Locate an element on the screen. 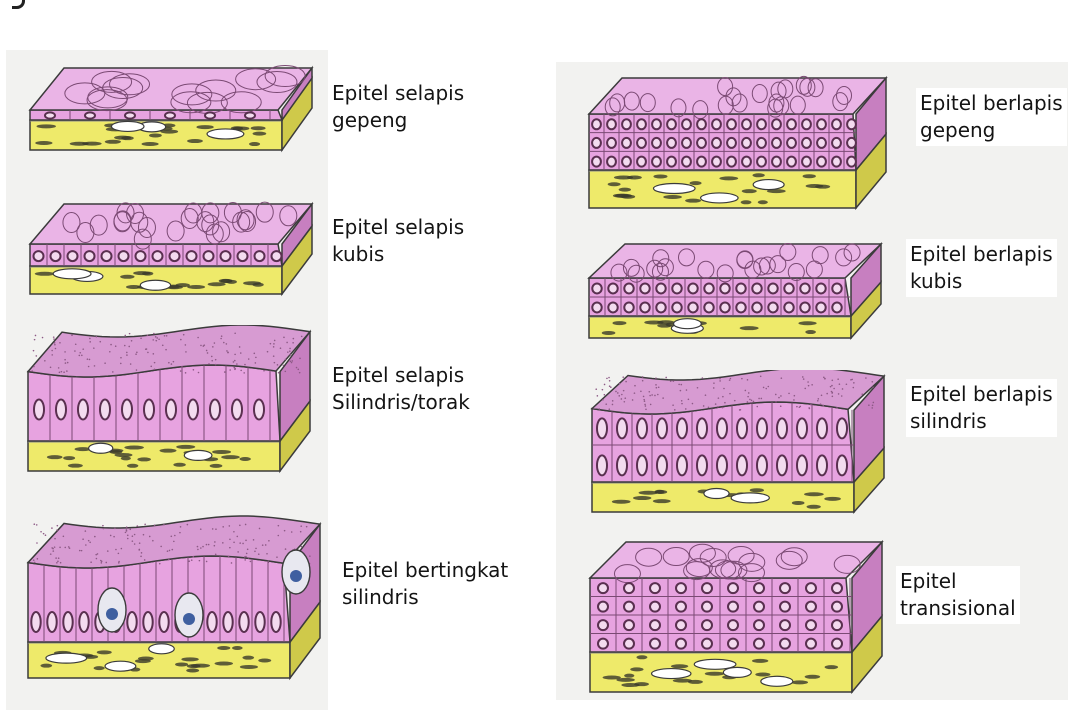  label-line-2: Silindris/torak is located at coordinates (401, 402).